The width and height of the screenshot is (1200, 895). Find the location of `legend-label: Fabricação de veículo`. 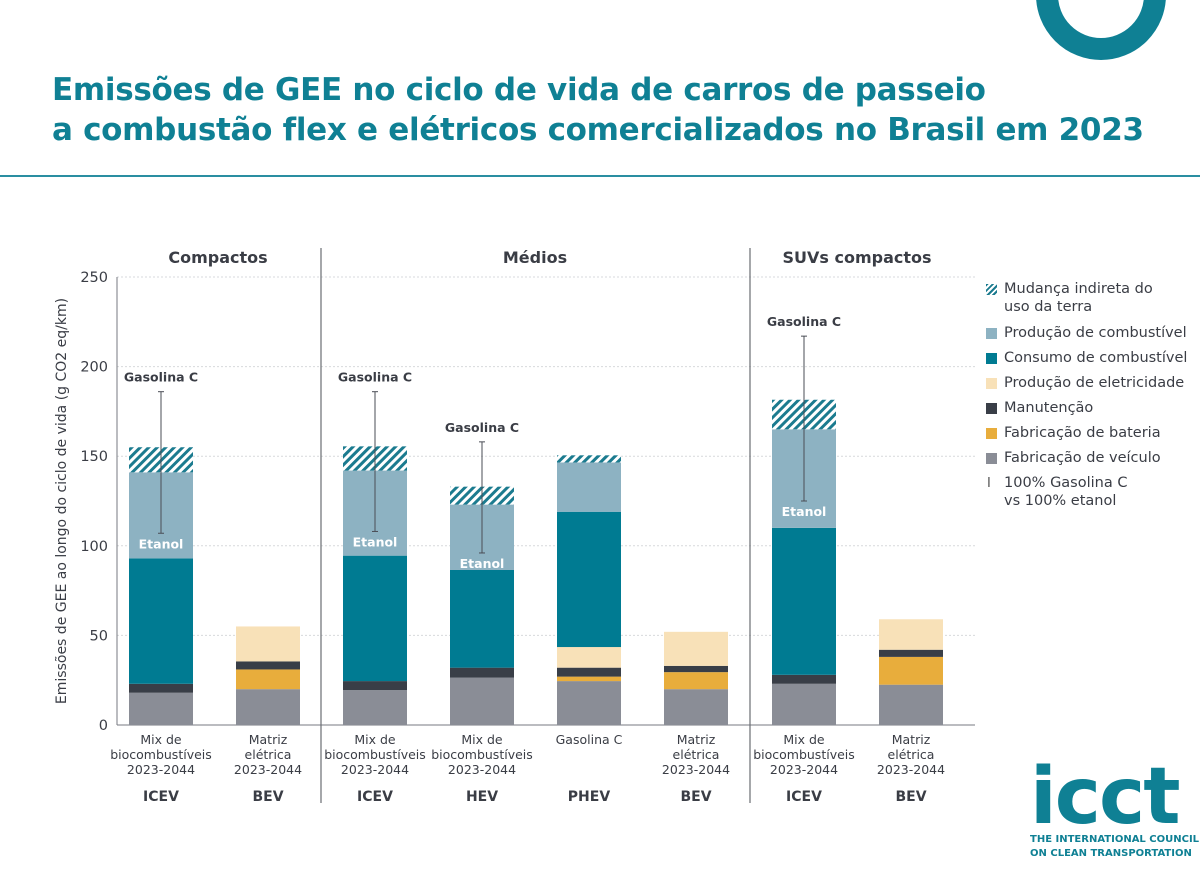

legend-label: Fabricação de veículo is located at coordinates (1082, 458).